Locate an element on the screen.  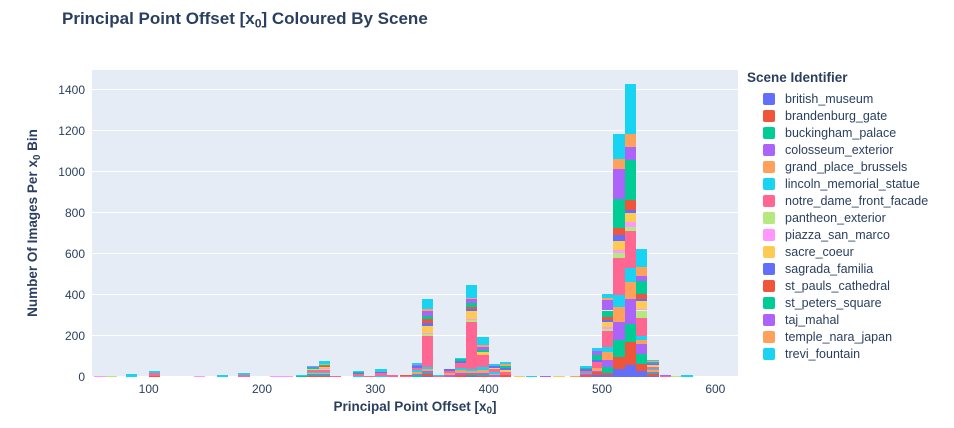
legend-entry-sacre_coeur: sacre_coeur is located at coordinates (849, 251).